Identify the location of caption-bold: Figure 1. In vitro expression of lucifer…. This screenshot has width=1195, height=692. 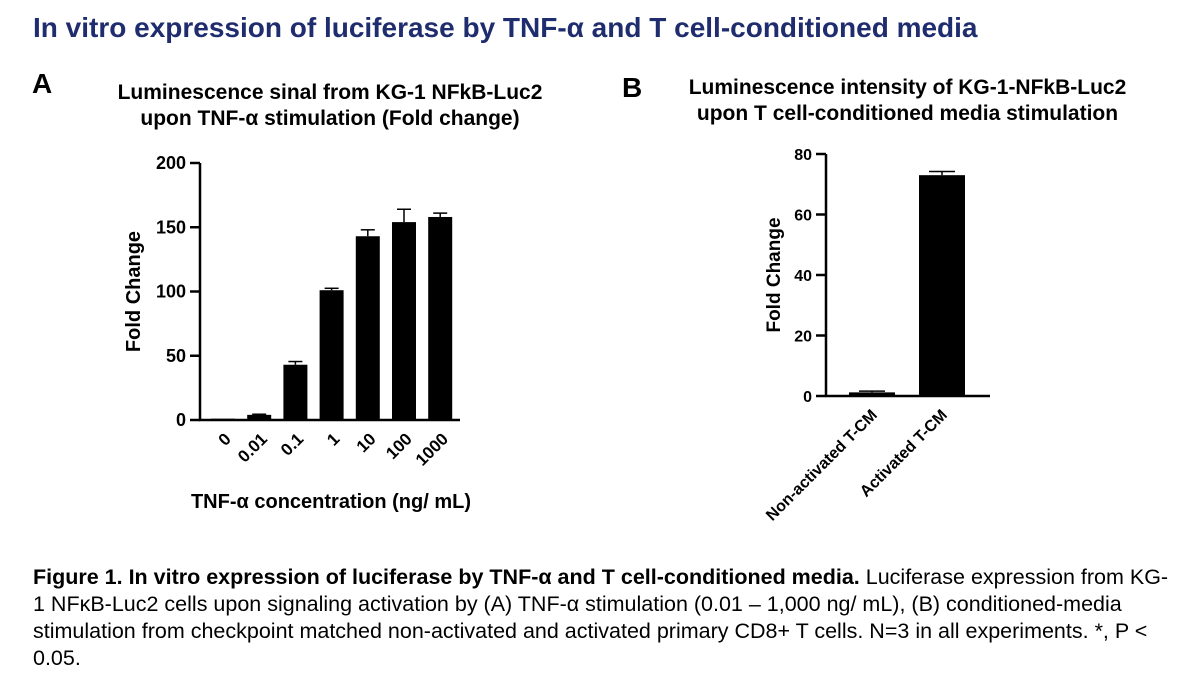
(446, 577).